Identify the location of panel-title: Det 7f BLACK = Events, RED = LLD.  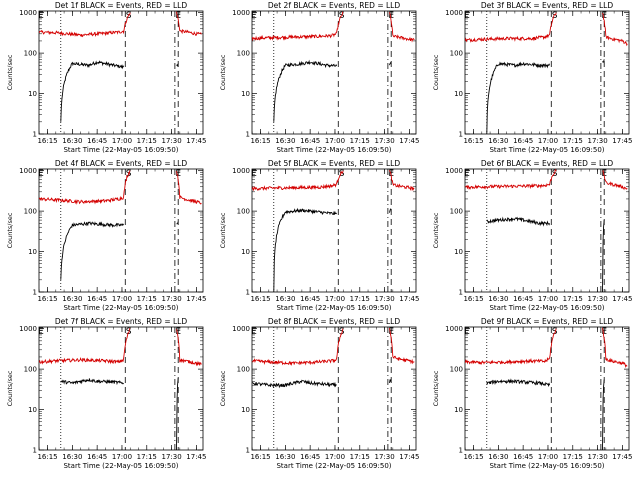
(121, 321).